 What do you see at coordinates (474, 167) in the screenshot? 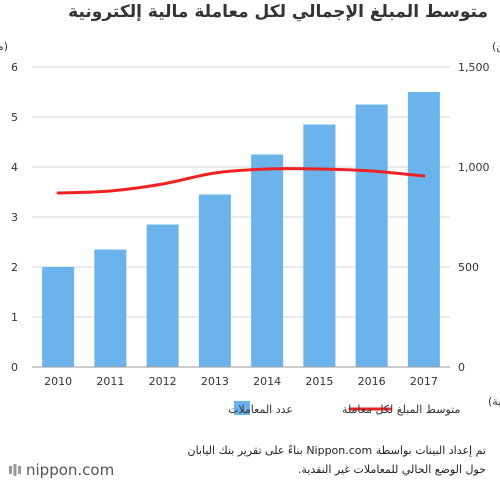
I see `right-tick-label: 1,000` at bounding box center [474, 167].